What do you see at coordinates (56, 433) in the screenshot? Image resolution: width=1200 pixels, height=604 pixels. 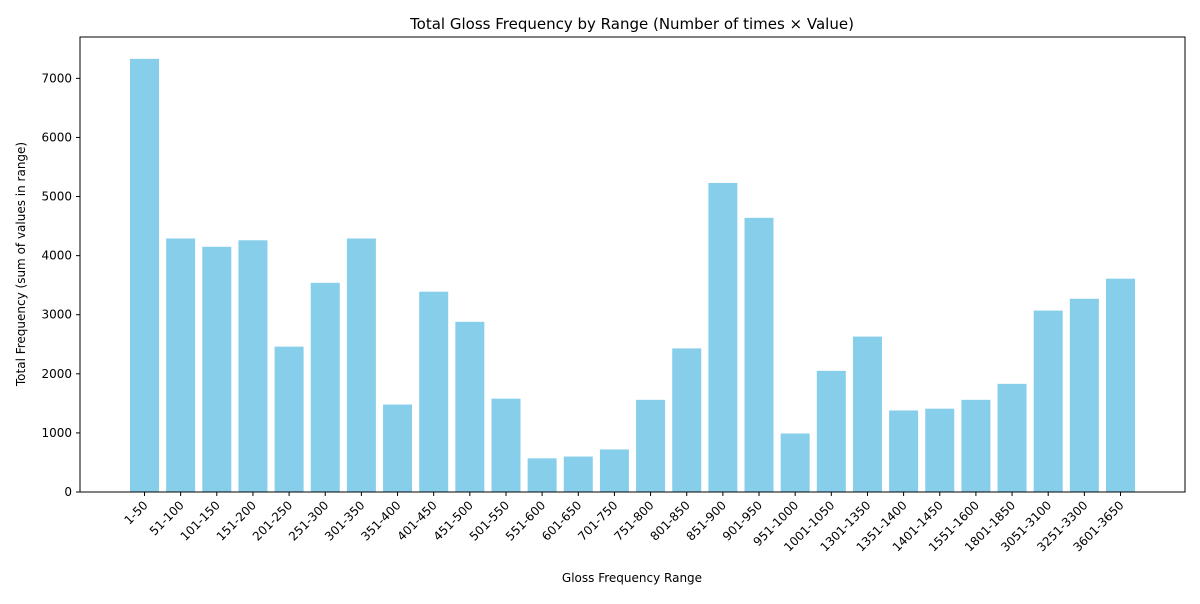 I see `y-tick-label: 1000` at bounding box center [56, 433].